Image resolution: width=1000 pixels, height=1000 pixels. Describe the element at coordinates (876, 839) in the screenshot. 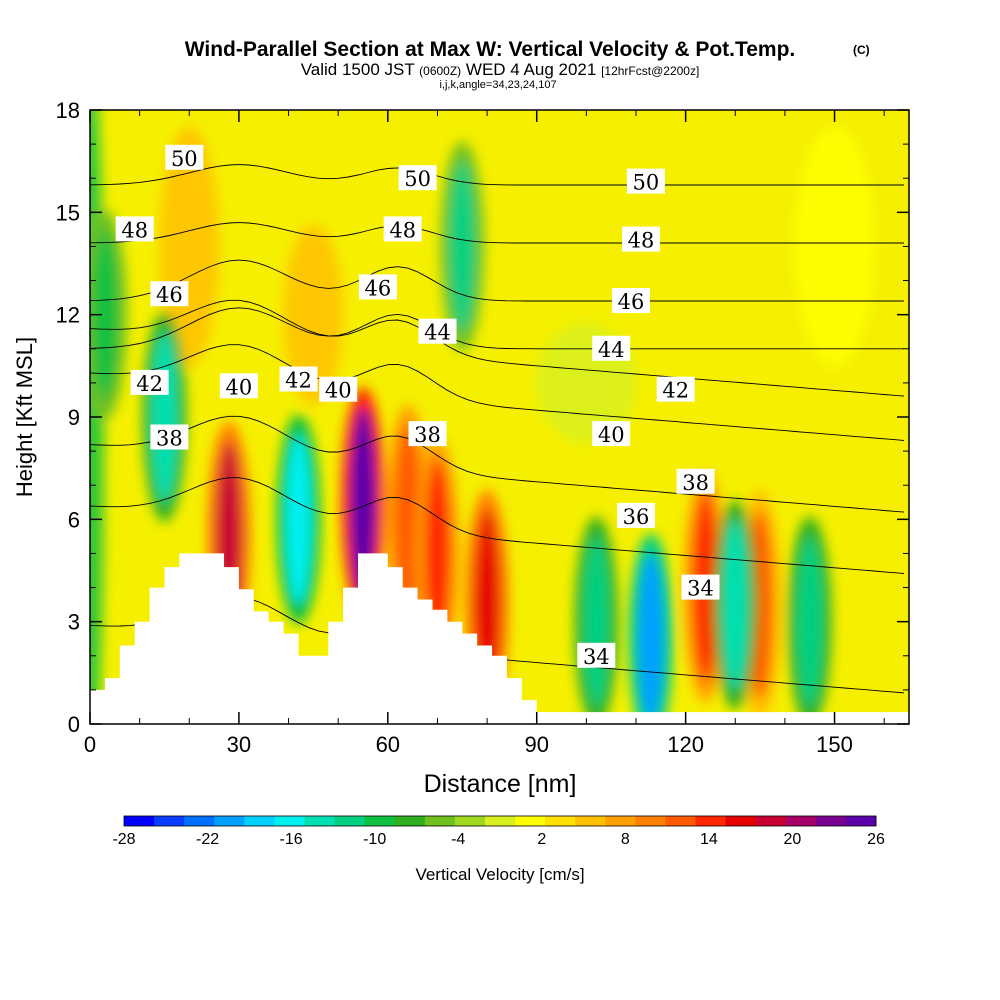

I see `colorbar-tick-label: 26` at that location.